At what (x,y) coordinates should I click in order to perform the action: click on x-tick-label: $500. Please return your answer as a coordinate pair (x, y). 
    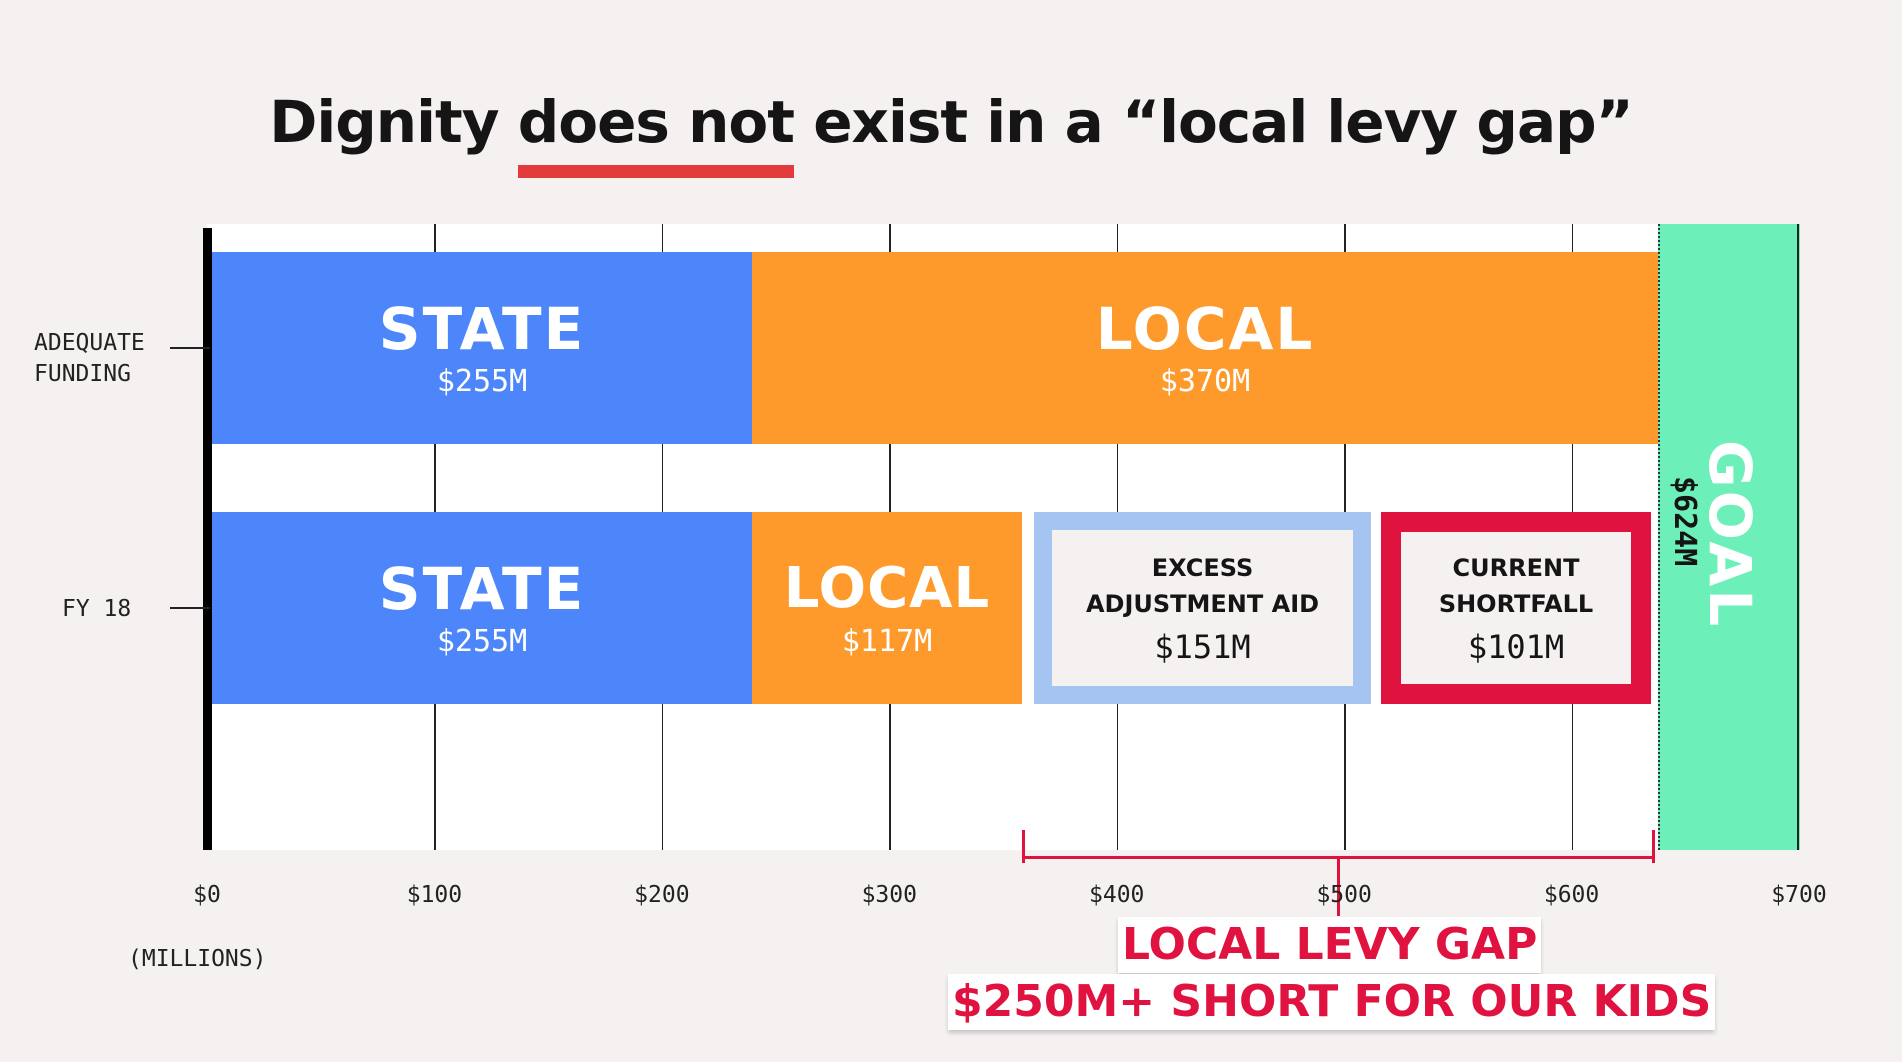
    Looking at the image, I should click on (1344, 895).